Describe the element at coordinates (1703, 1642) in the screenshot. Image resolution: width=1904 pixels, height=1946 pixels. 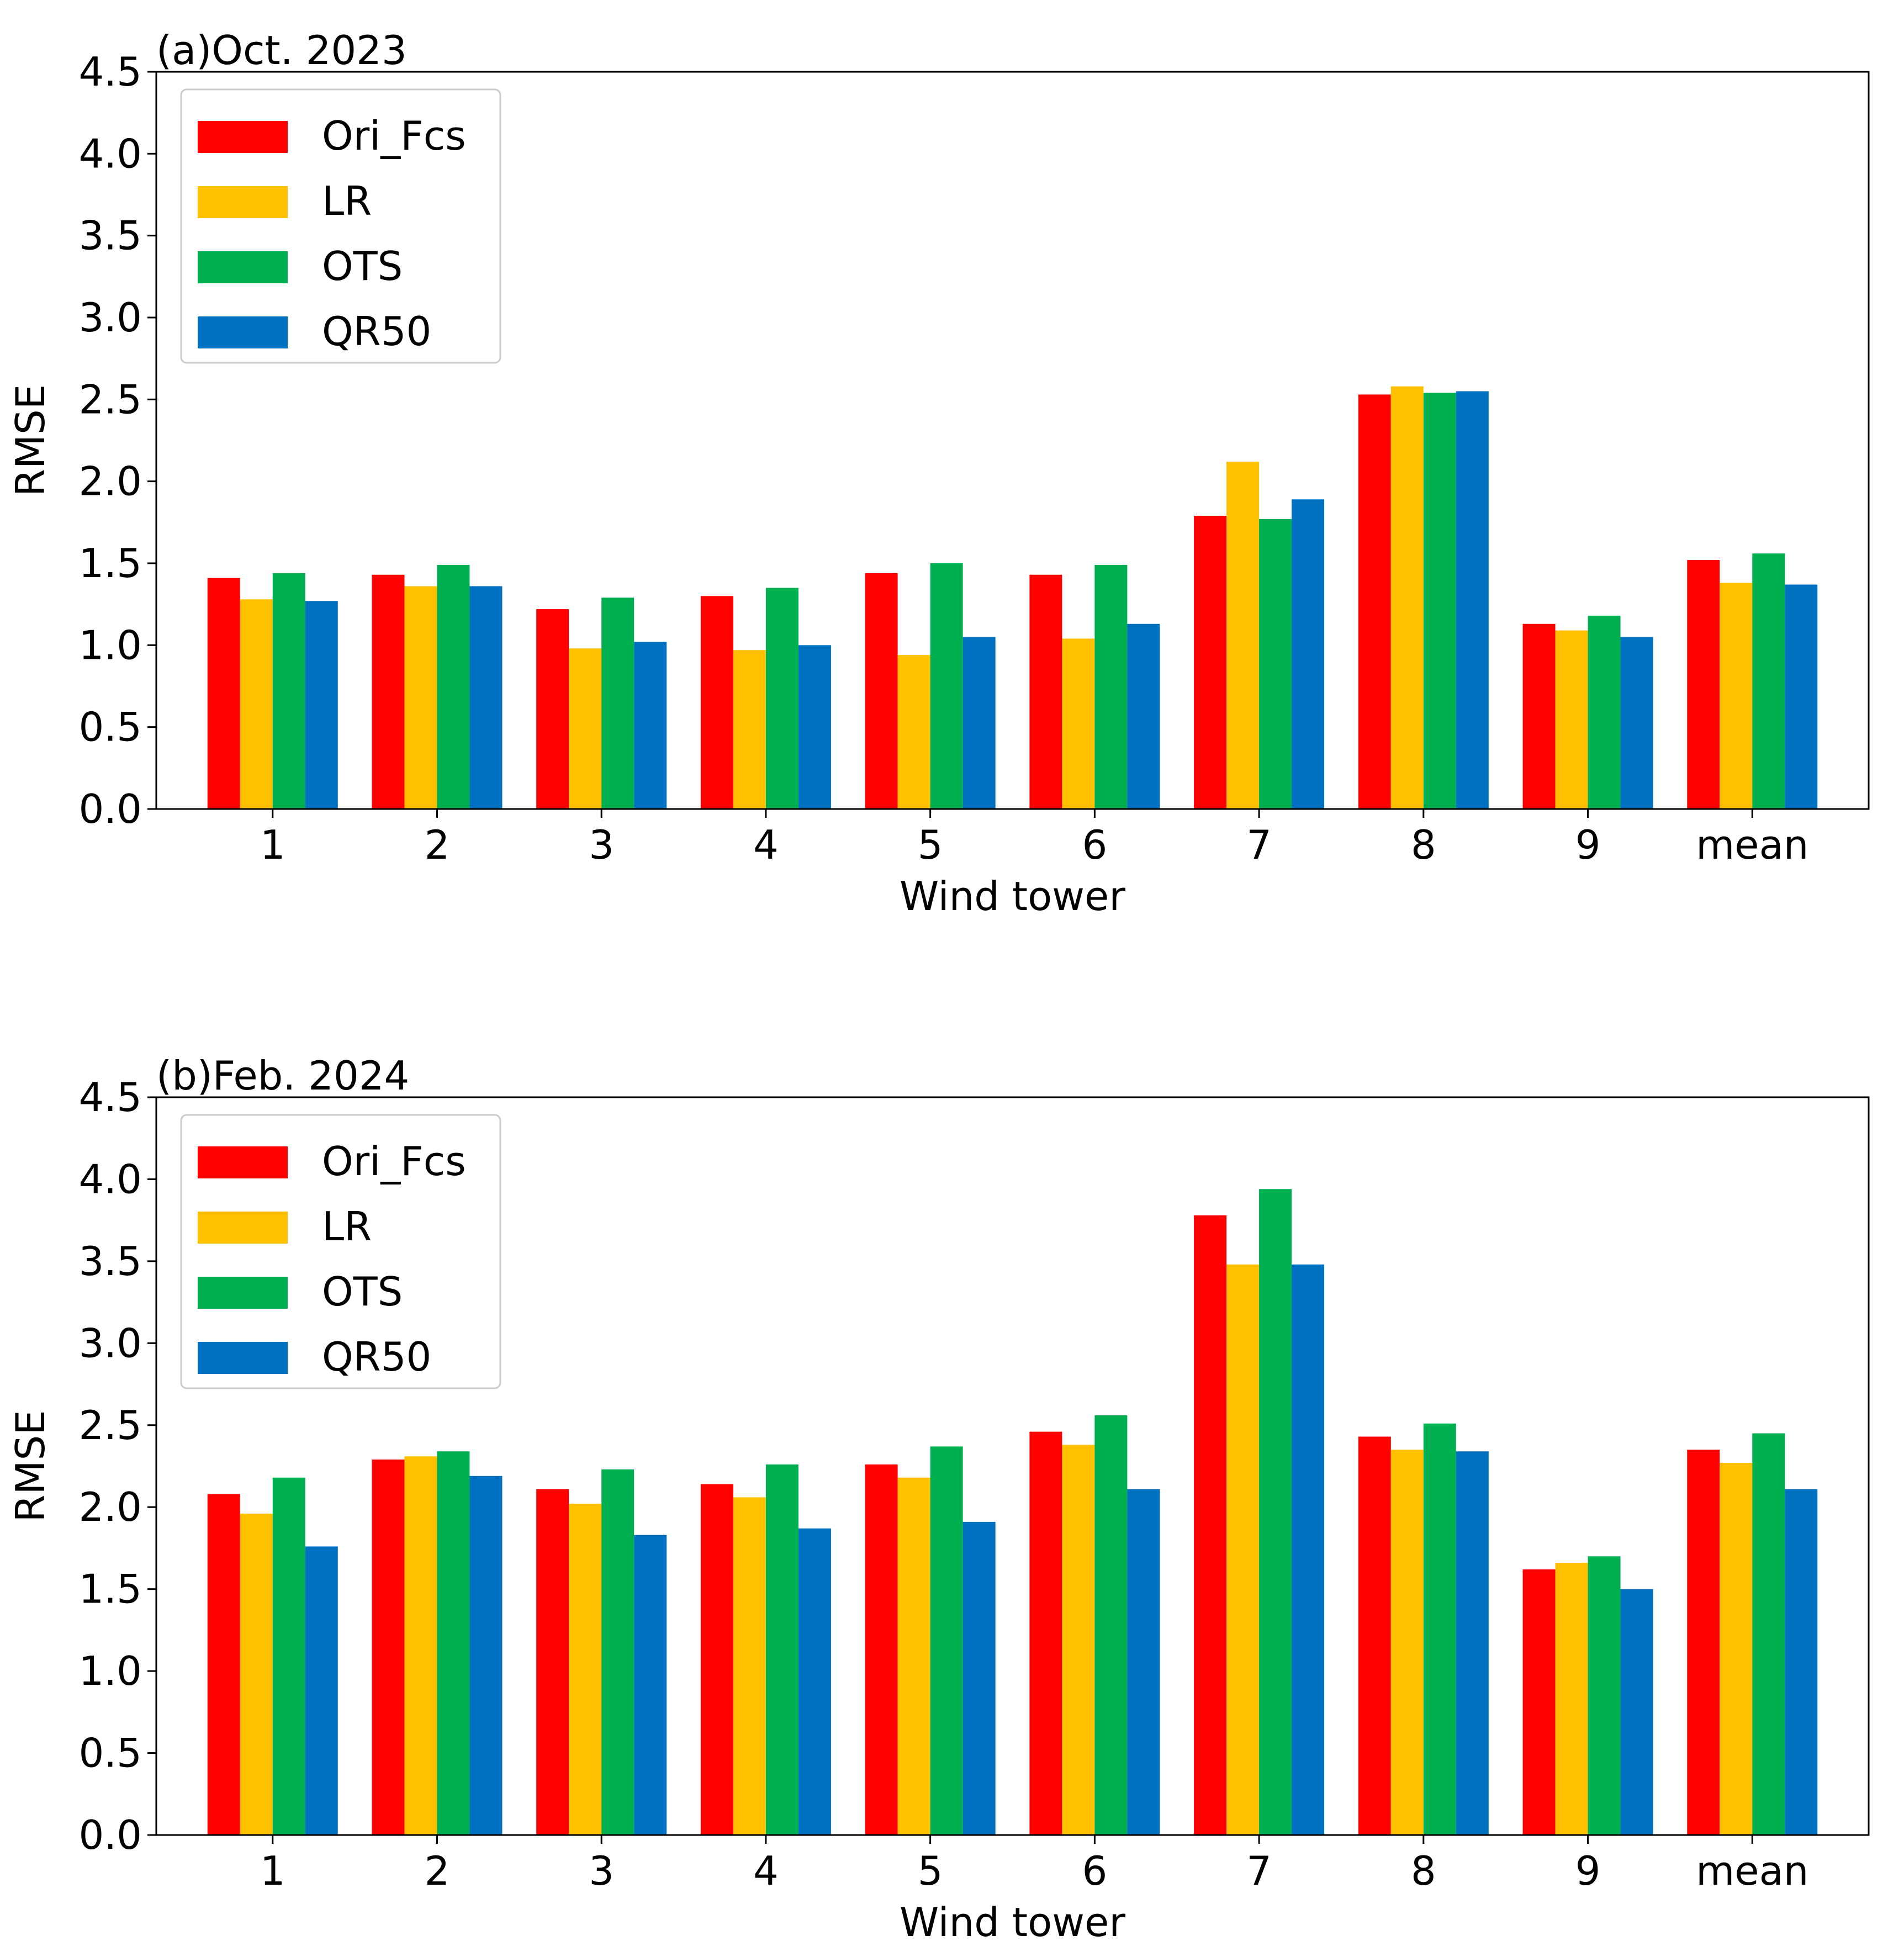
I see `bar-ori-fcs-mean` at that location.